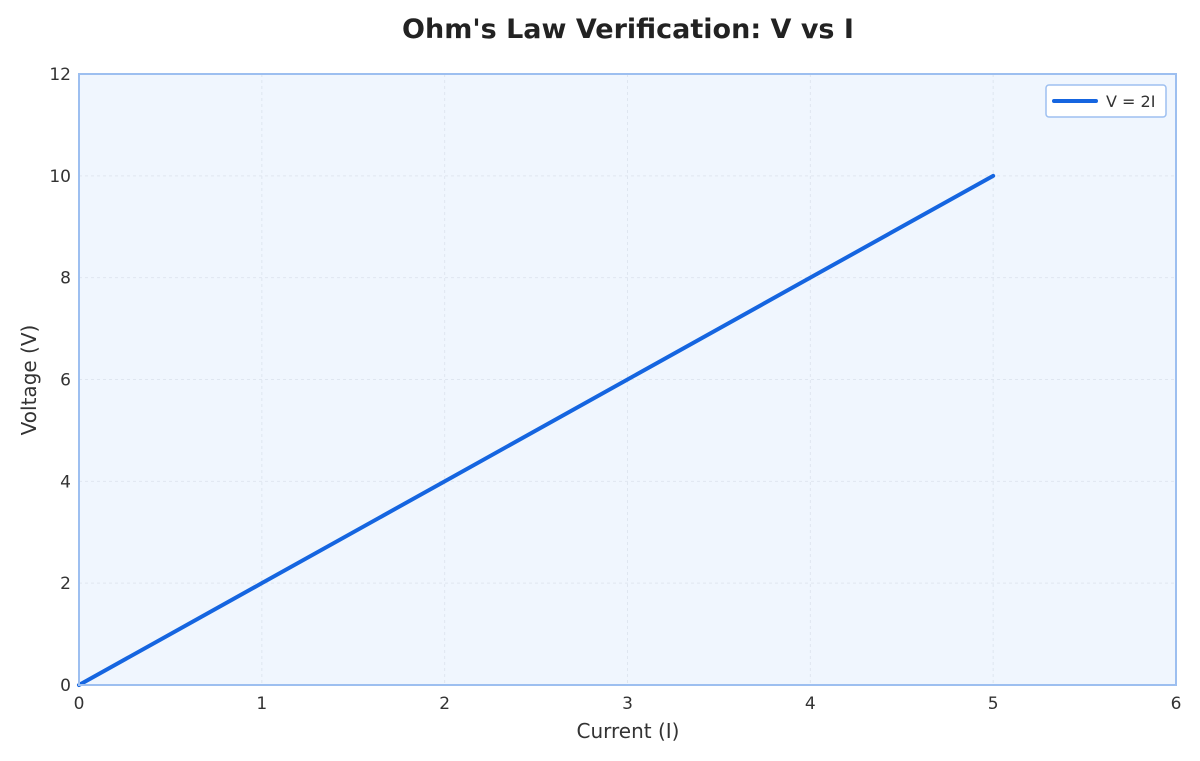 This screenshot has height=761, width=1200. Describe the element at coordinates (65, 381) in the screenshot. I see `y-tick-label: 6` at that location.